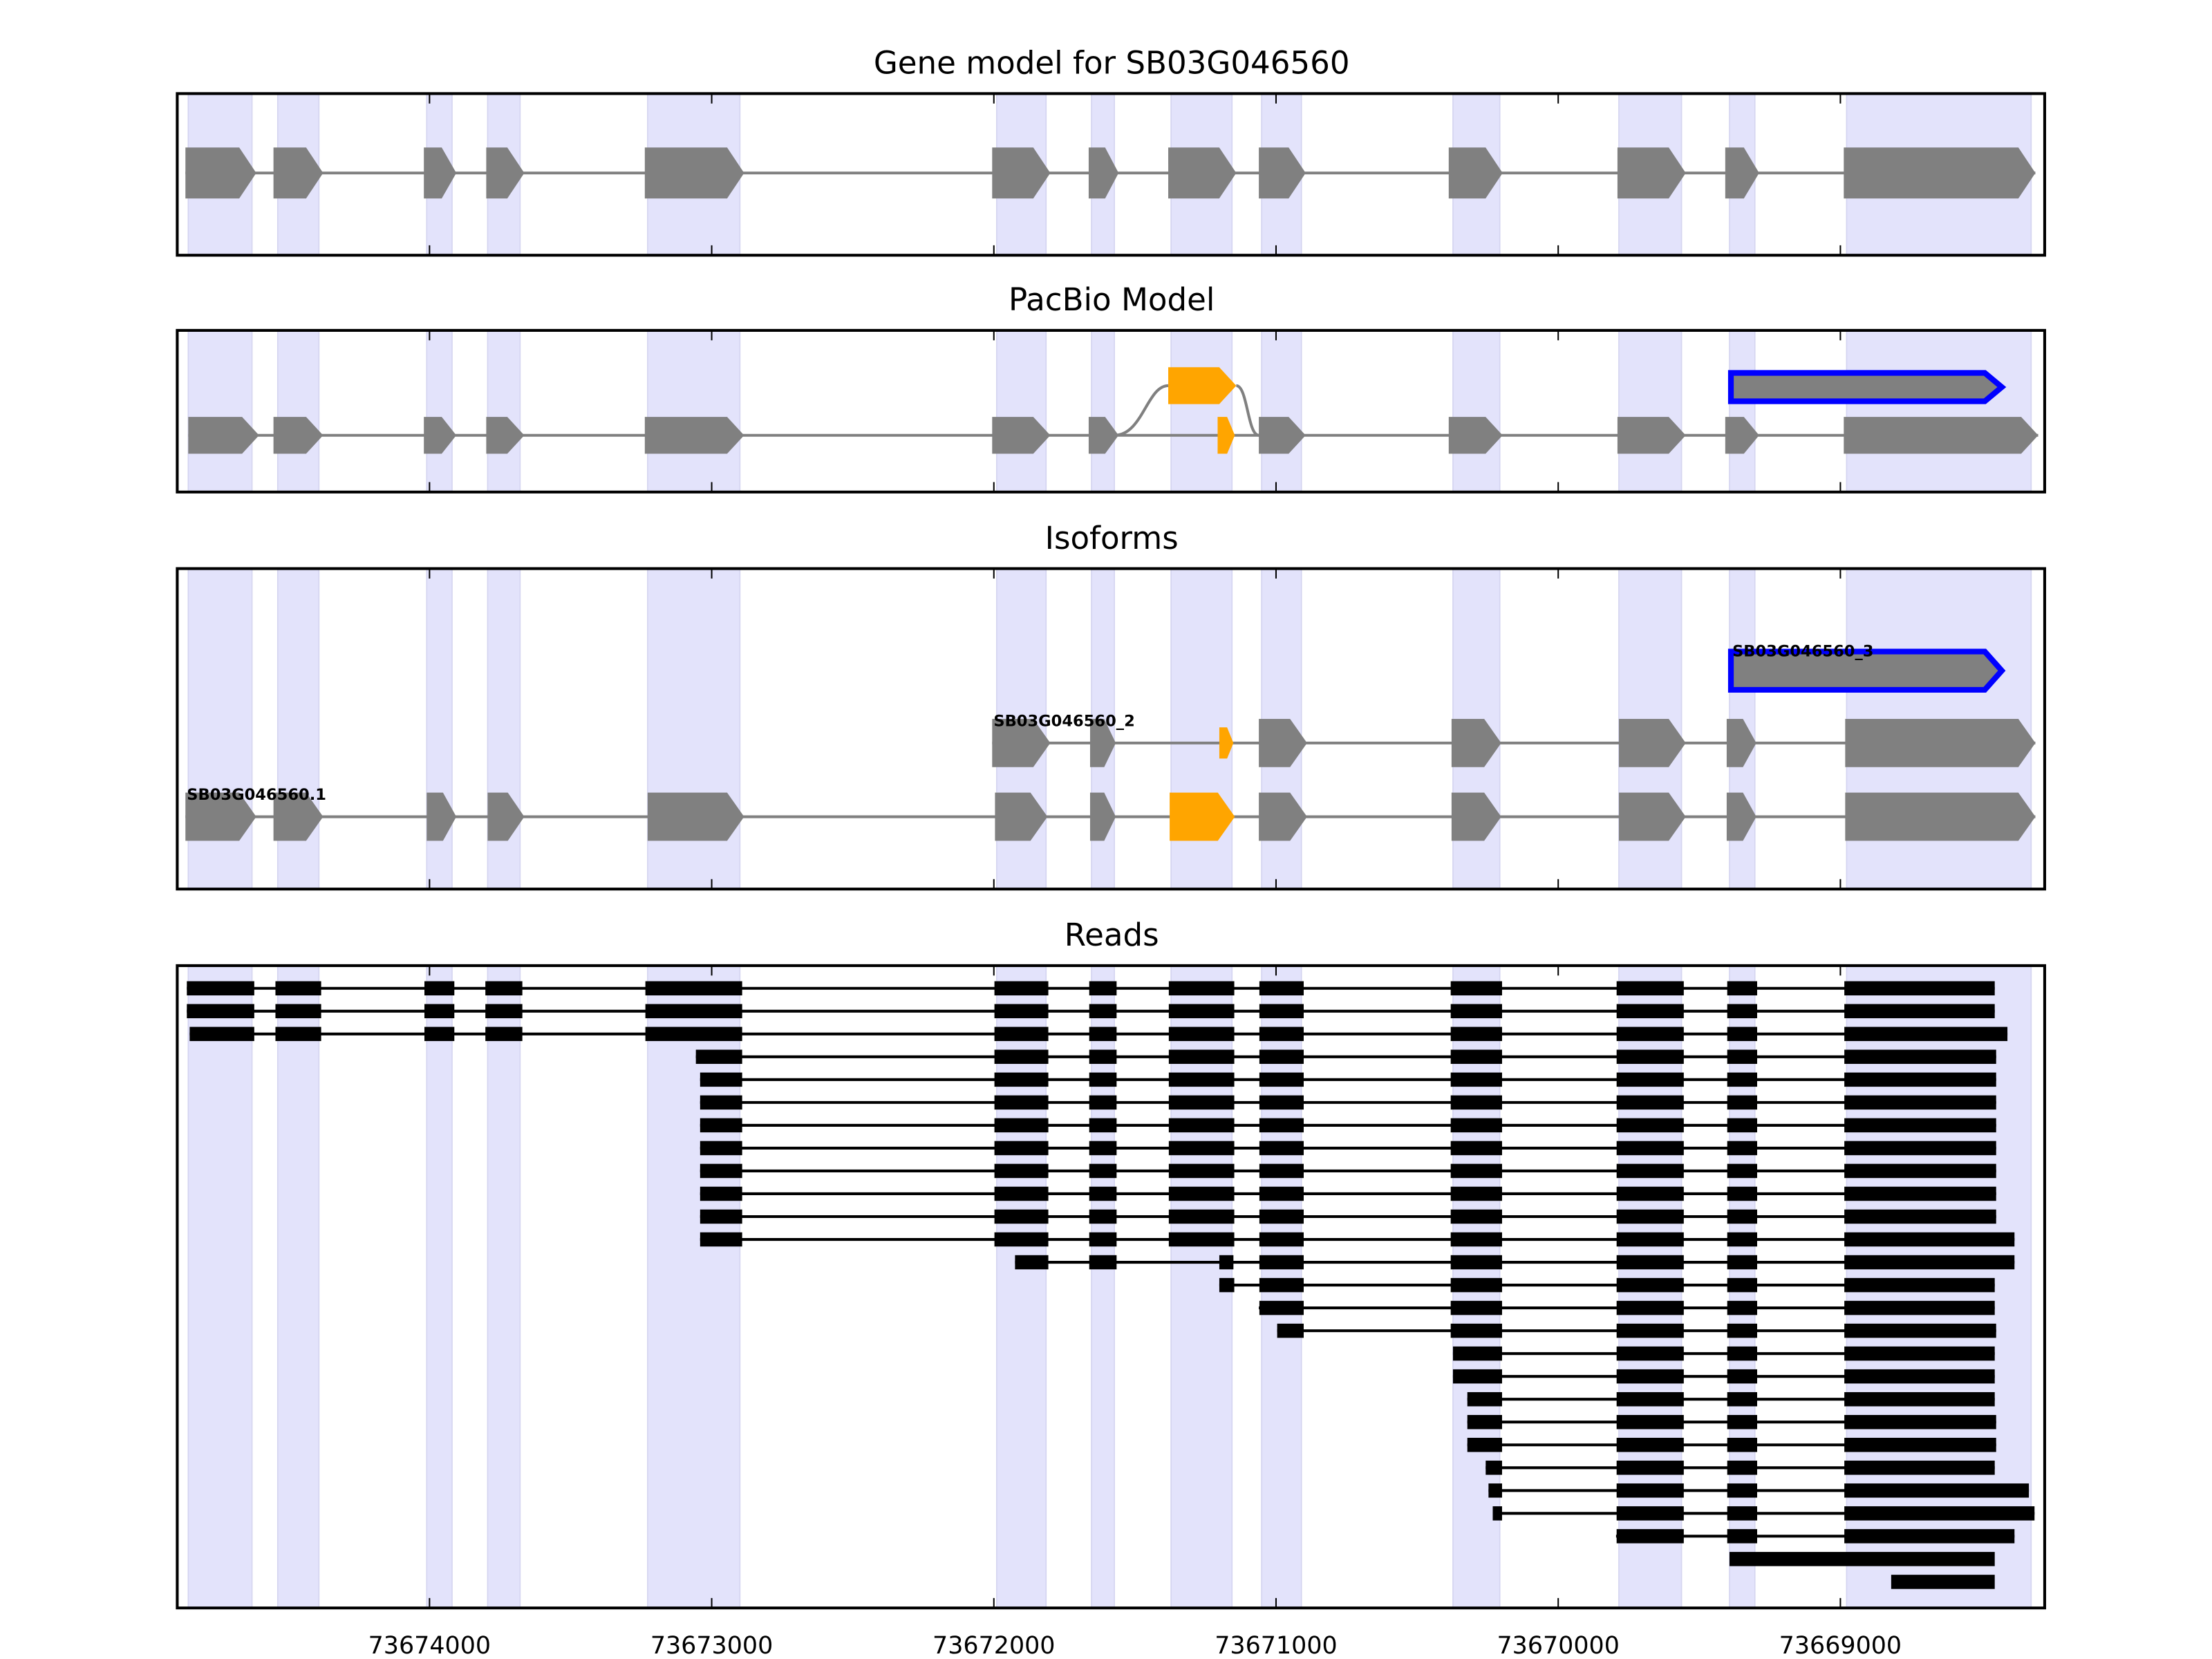 This screenshot has width=2212, height=1659. I want to click on gene-model-frame, so click(1111, 174).